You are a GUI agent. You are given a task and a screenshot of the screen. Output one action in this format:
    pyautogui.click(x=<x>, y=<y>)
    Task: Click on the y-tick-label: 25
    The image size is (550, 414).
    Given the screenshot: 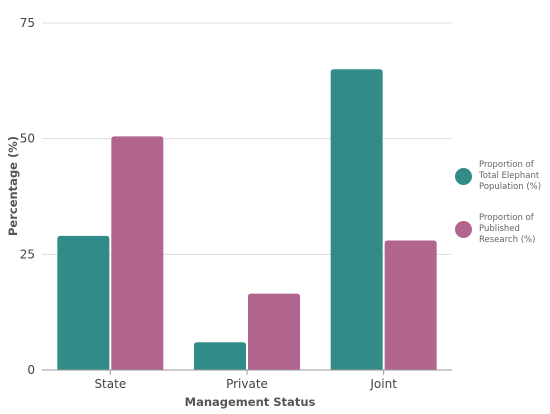 What is the action you would take?
    pyautogui.click(x=27, y=254)
    